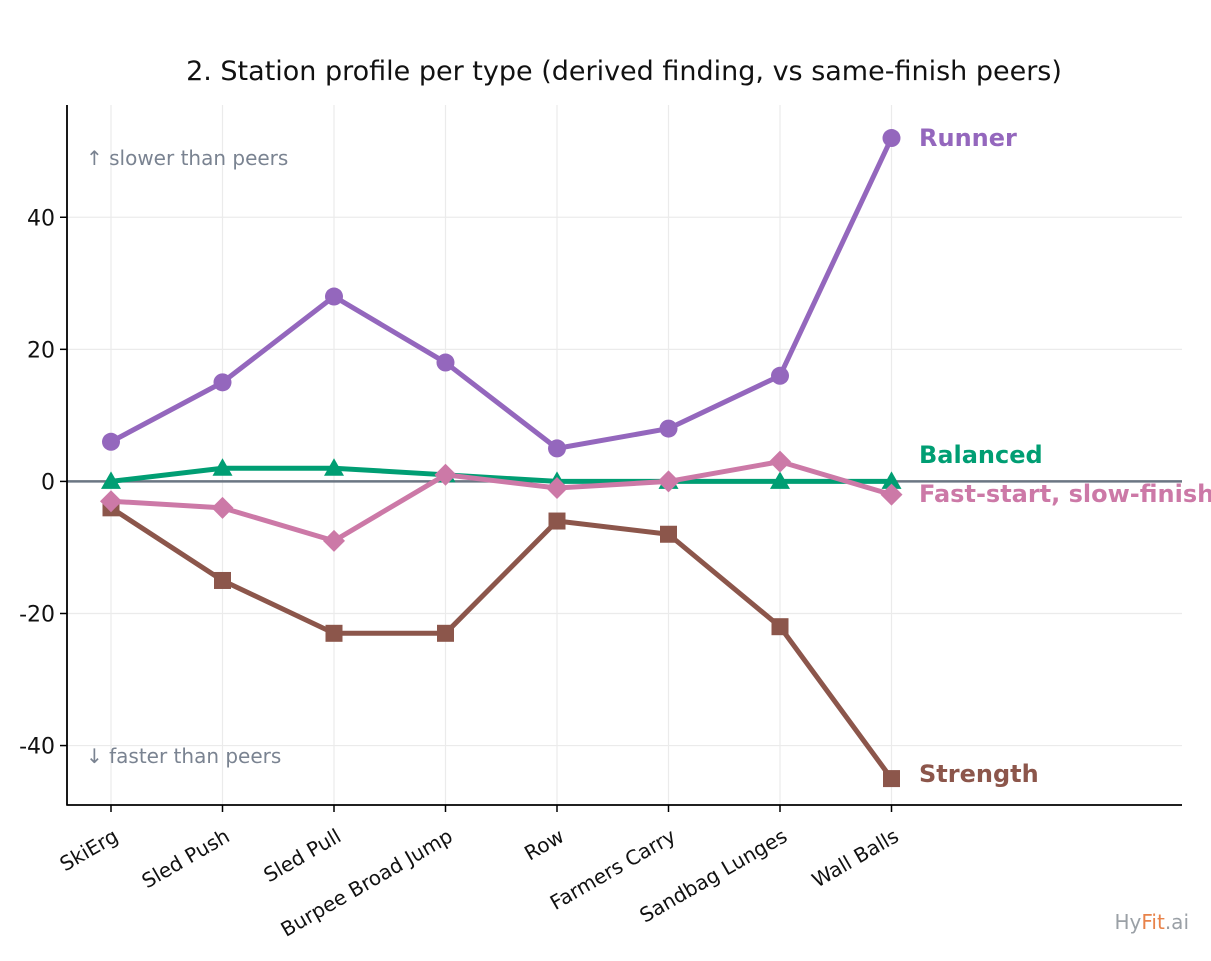  I want to click on brand-part-hy: Hy, so click(1128, 922).